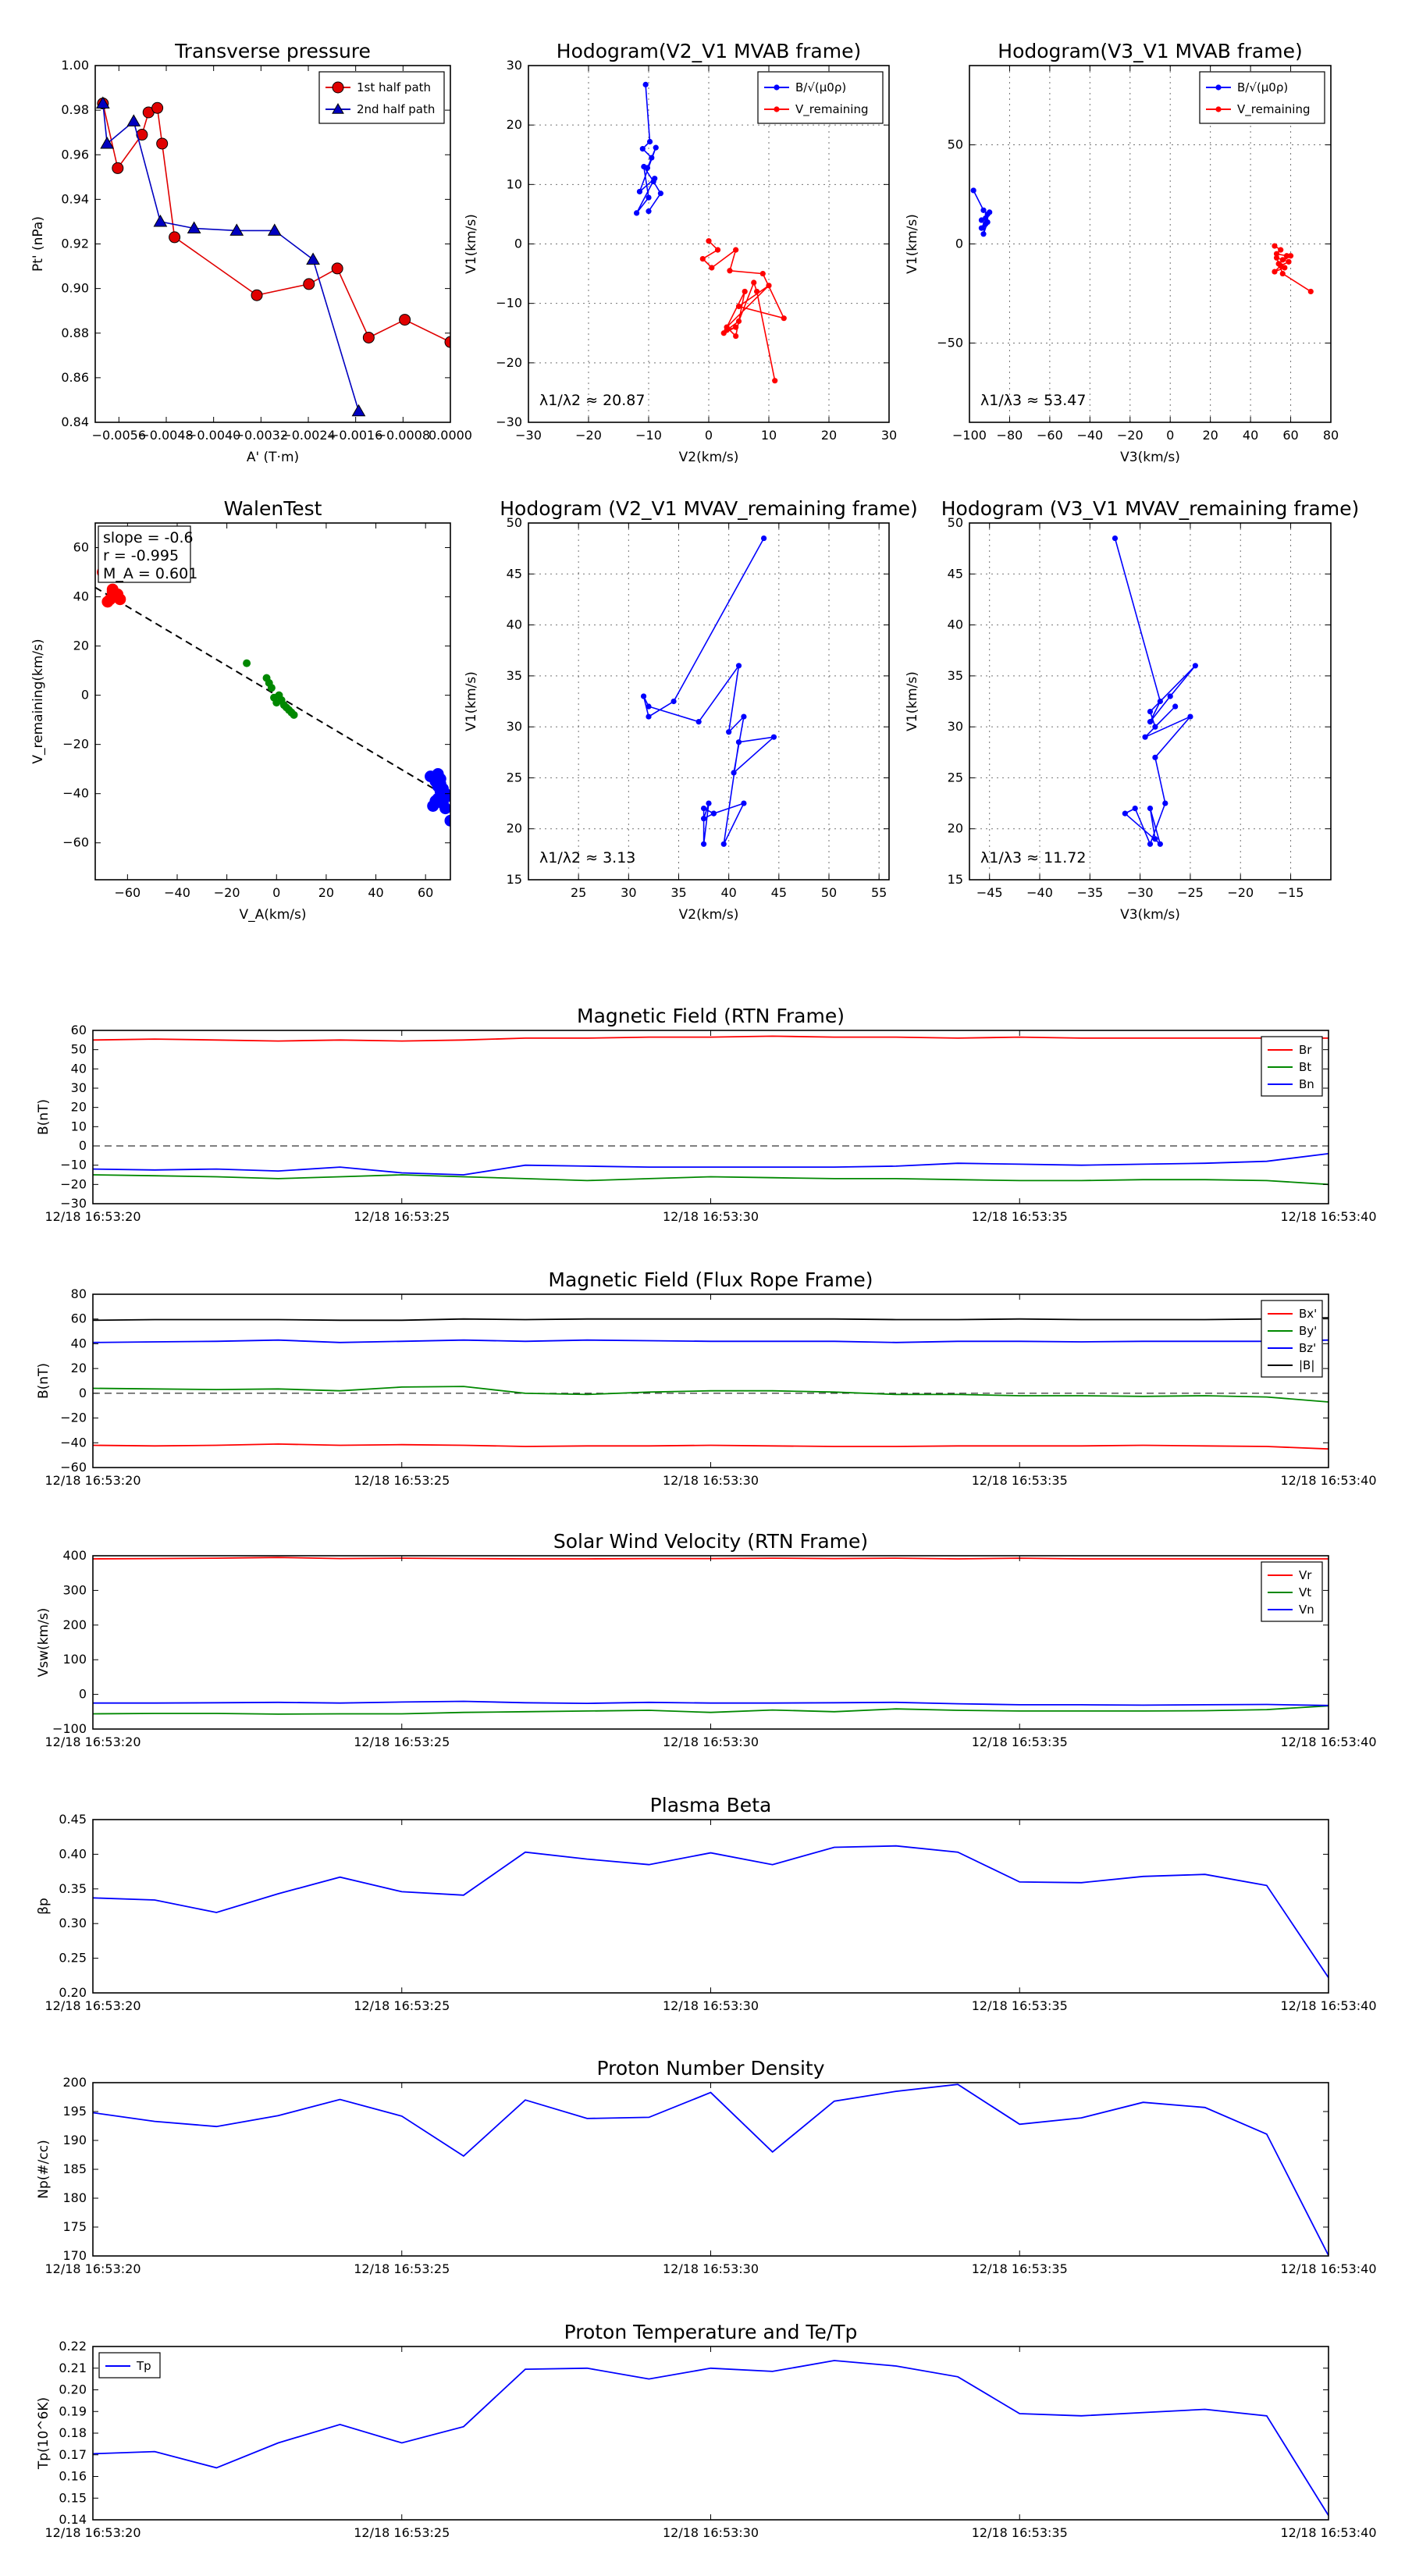 This screenshot has width=1405, height=2576. Describe the element at coordinates (74, 2226) in the screenshot. I see `y-tick-label: 175` at that location.